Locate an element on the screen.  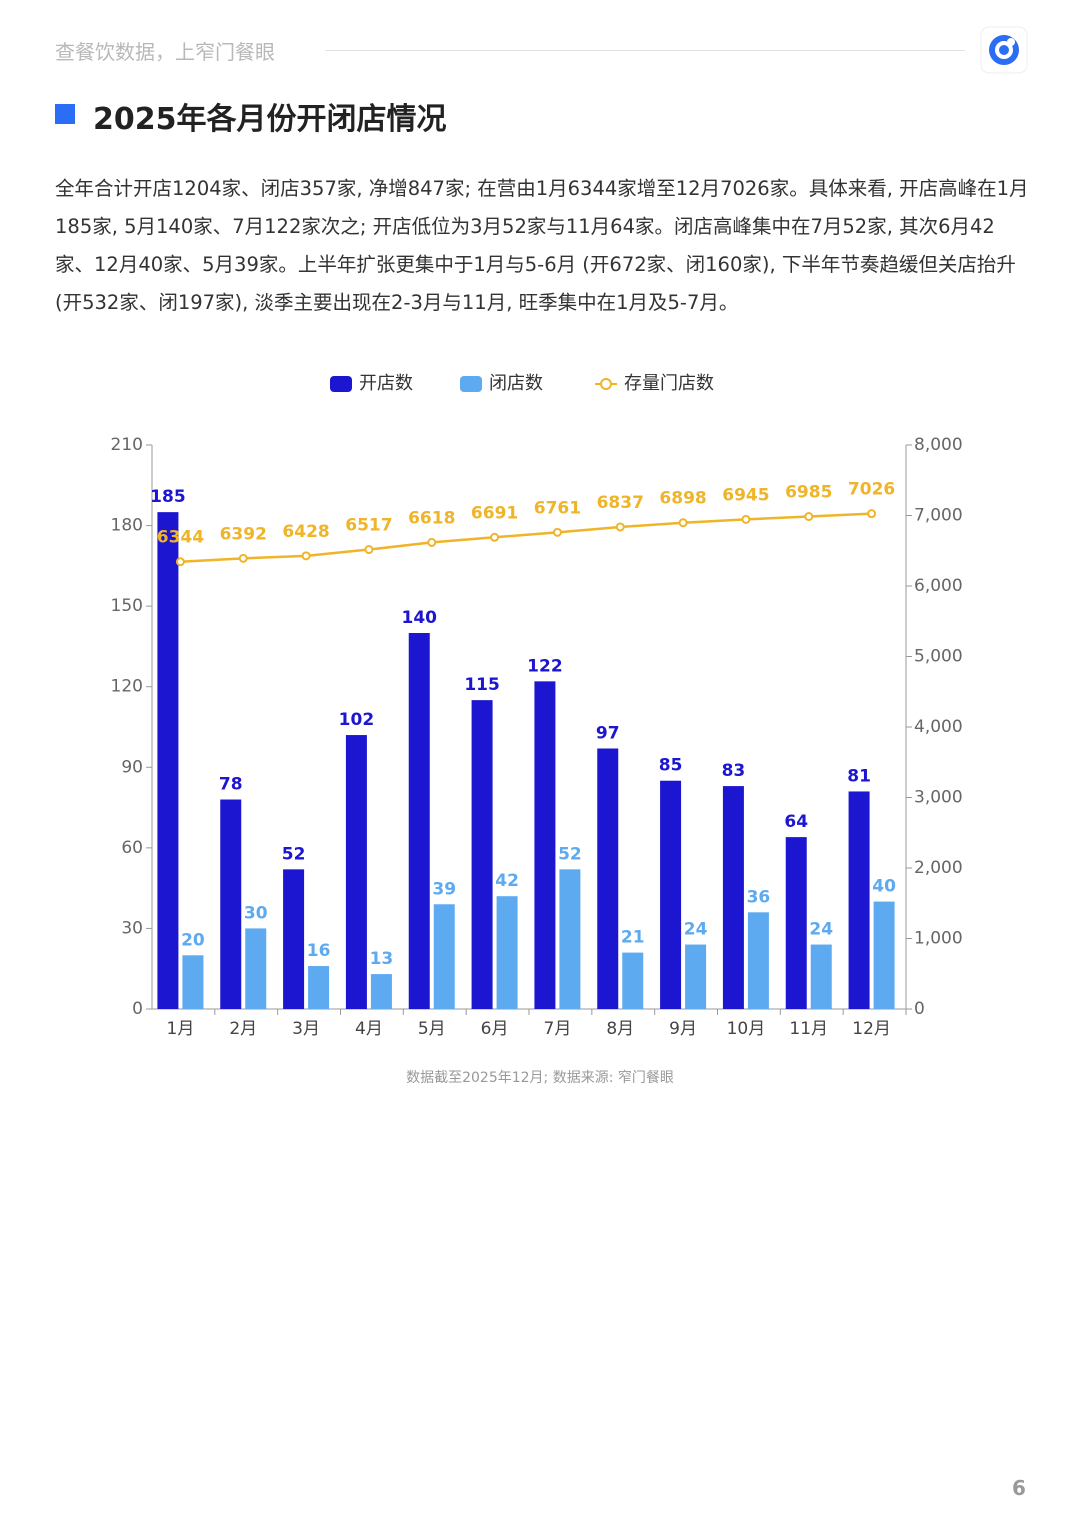
line-value-label: 6428 is located at coordinates (305, 532).